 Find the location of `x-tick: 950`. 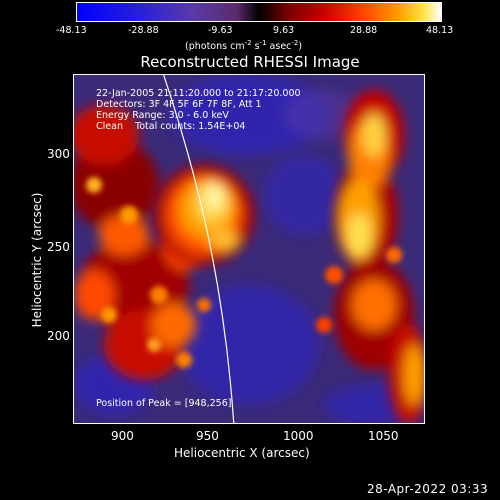

x-tick: 950 is located at coordinates (207, 436).